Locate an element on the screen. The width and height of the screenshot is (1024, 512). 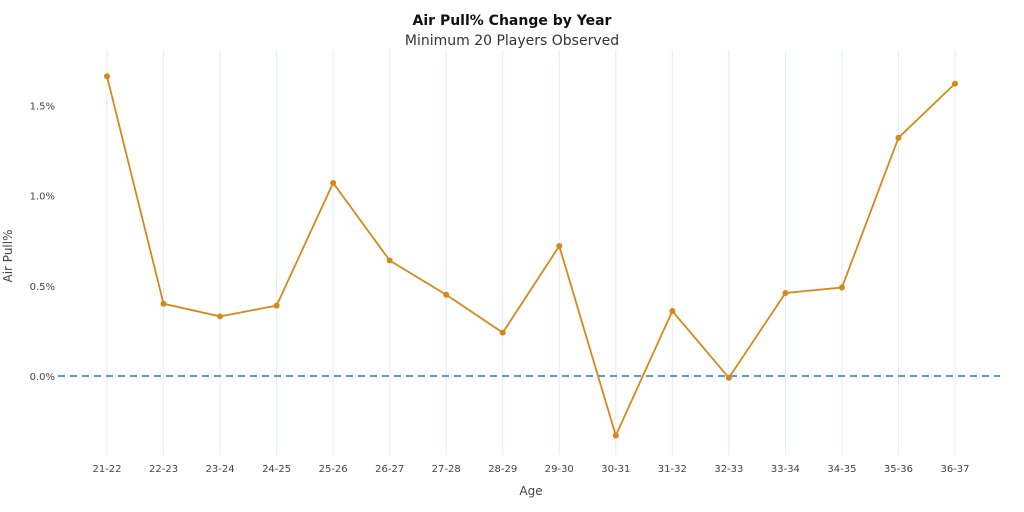
x-tick-label: 32-33 is located at coordinates (728, 469).